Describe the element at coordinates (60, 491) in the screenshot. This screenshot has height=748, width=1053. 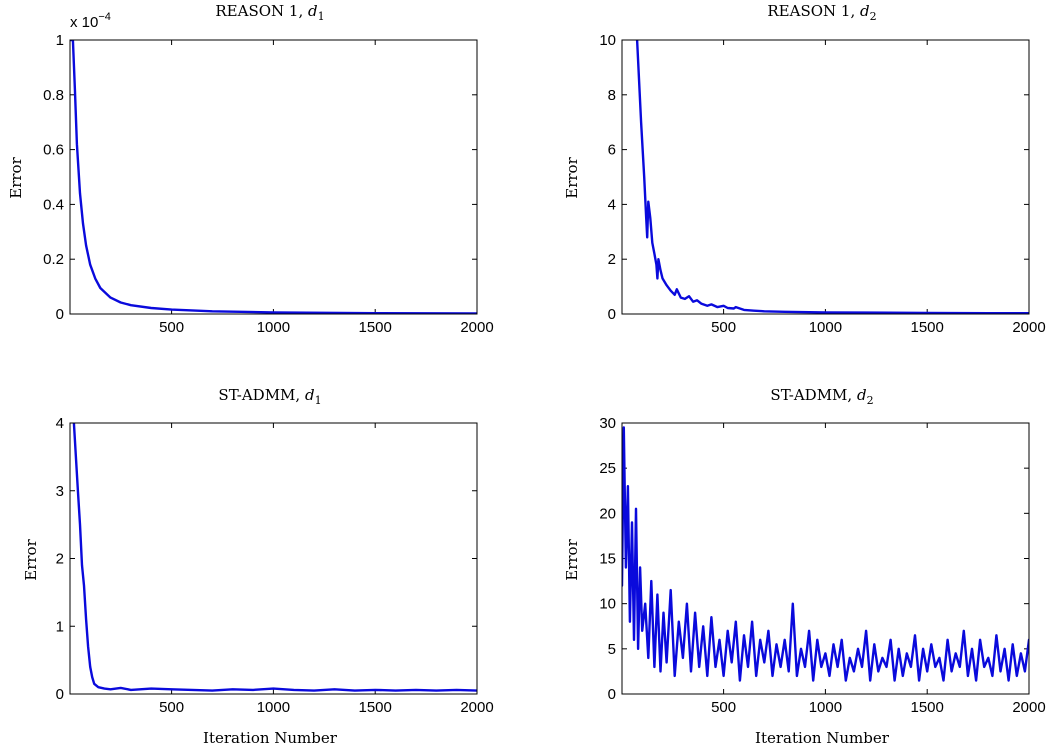
I see `y-tick-label: 3` at that location.